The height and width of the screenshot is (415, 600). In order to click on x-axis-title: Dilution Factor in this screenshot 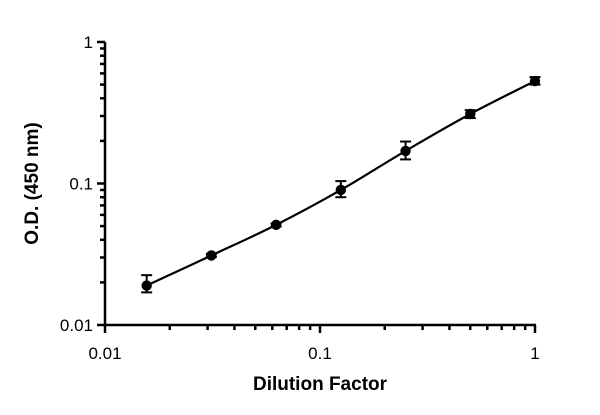, I will do `click(320, 384)`.